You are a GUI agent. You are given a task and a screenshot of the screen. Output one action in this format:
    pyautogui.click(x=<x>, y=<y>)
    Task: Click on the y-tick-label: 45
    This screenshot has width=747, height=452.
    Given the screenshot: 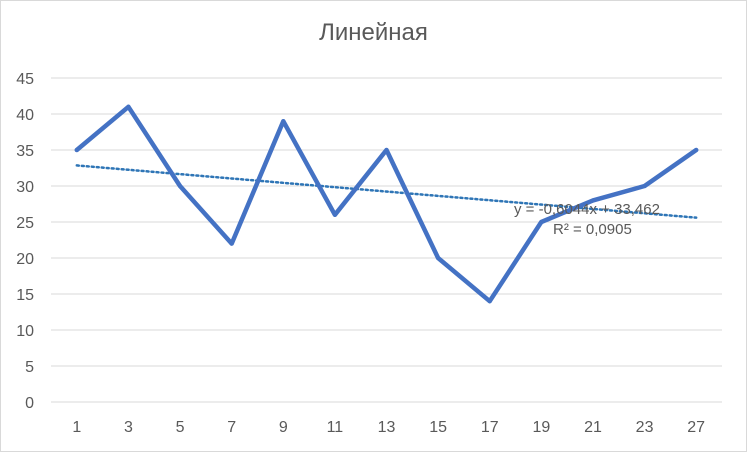 What is the action you would take?
    pyautogui.click(x=25, y=79)
    